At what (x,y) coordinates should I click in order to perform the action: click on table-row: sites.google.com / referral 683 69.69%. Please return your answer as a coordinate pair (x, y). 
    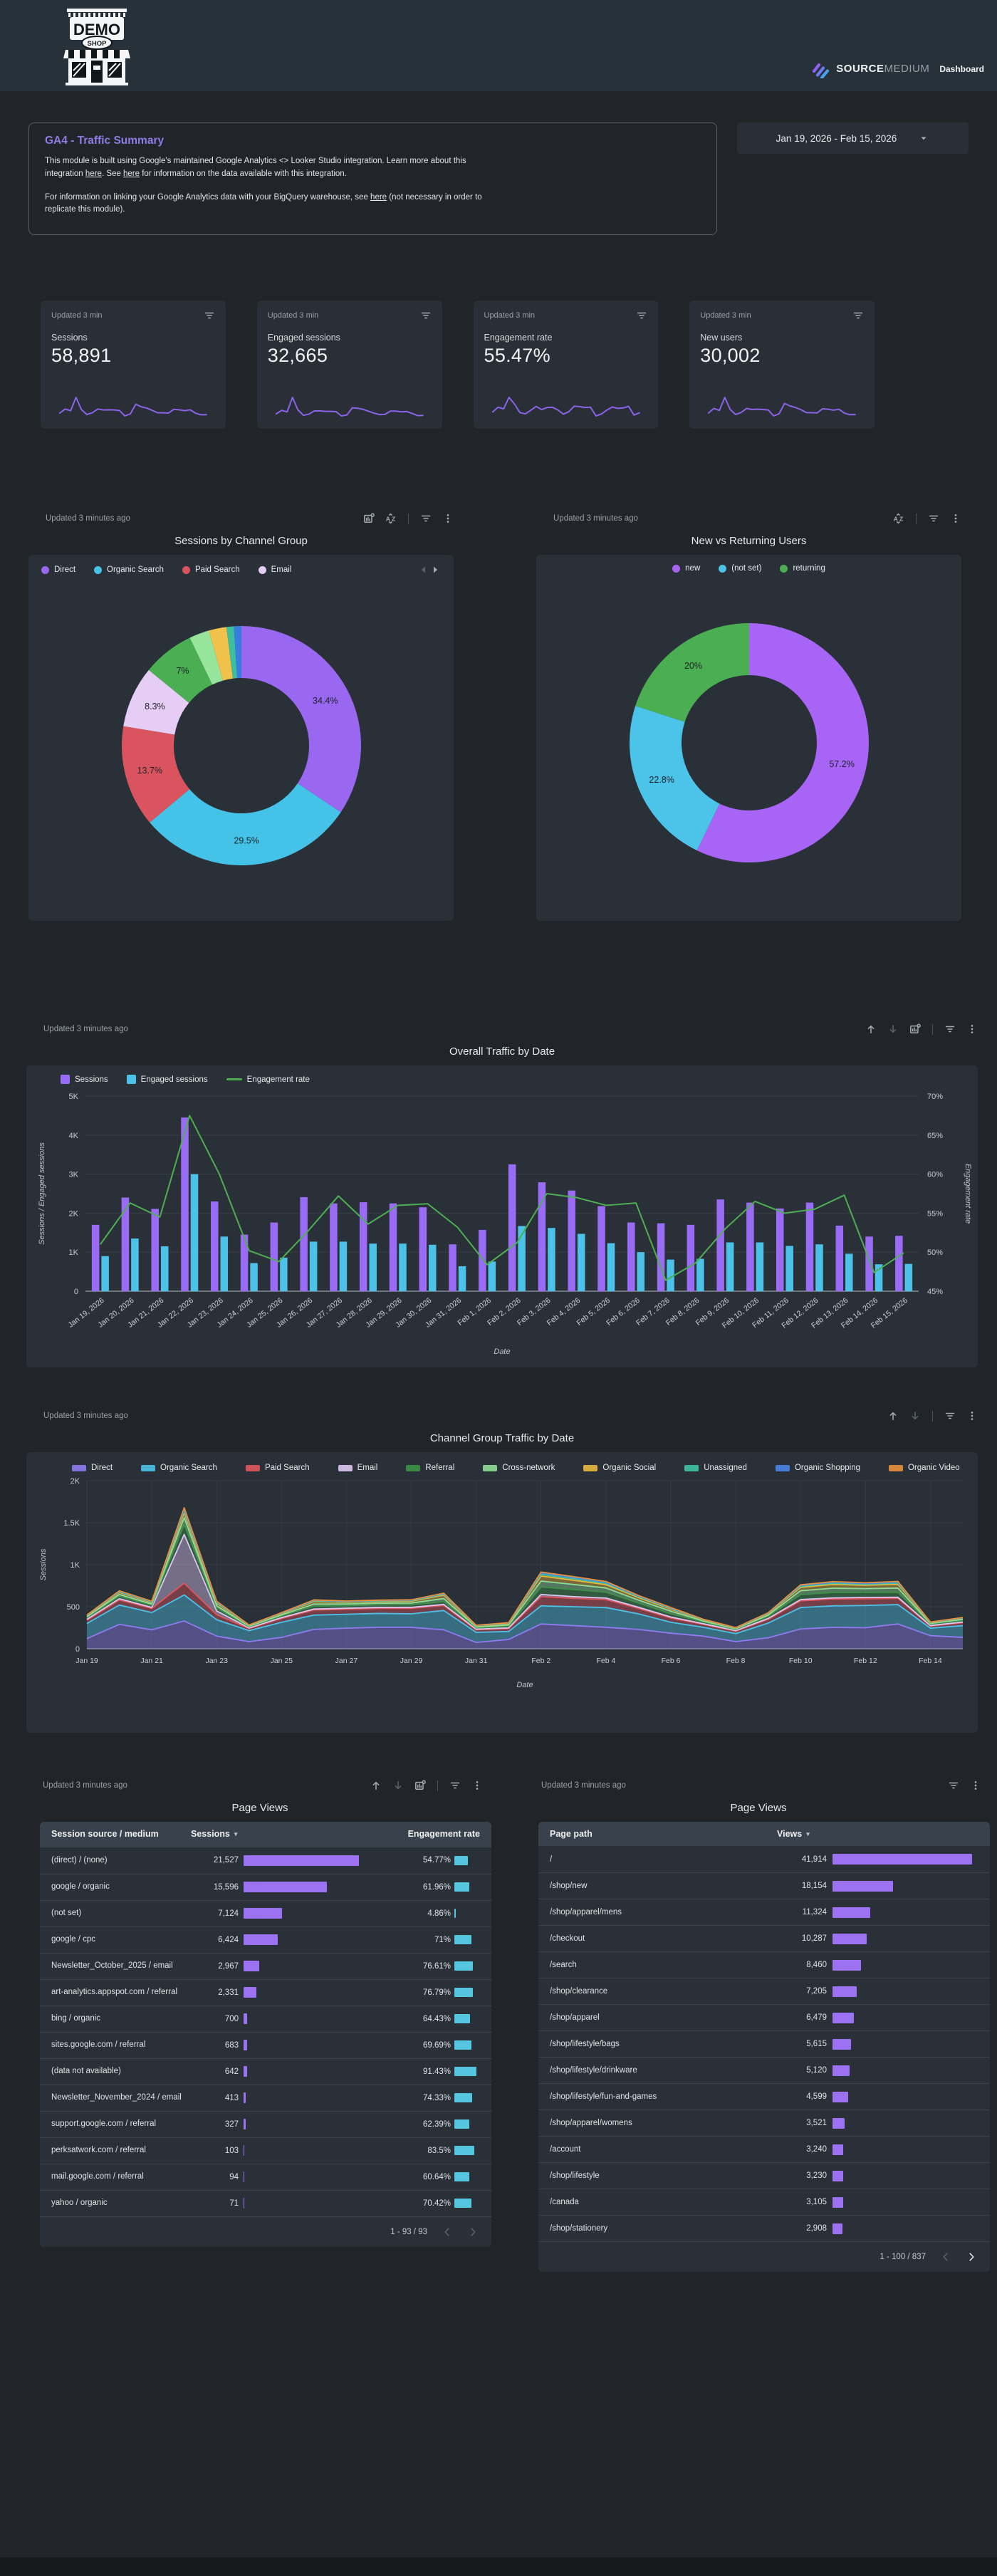
    Looking at the image, I should click on (265, 2044).